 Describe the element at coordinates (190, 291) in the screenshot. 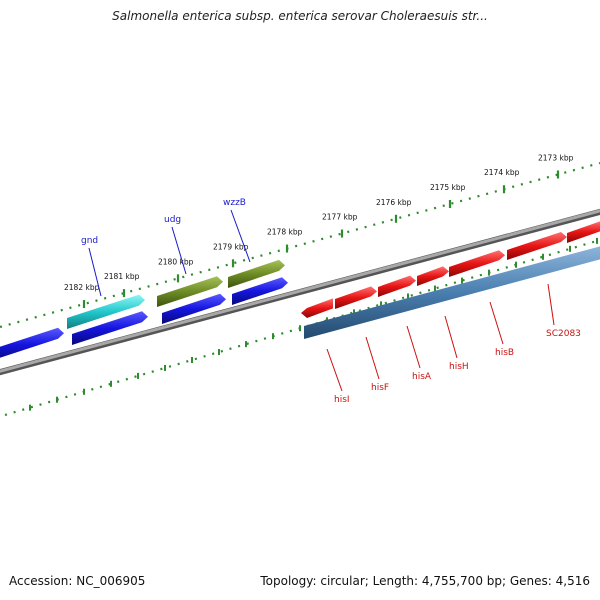

I see `gene-udg-arrow` at that location.